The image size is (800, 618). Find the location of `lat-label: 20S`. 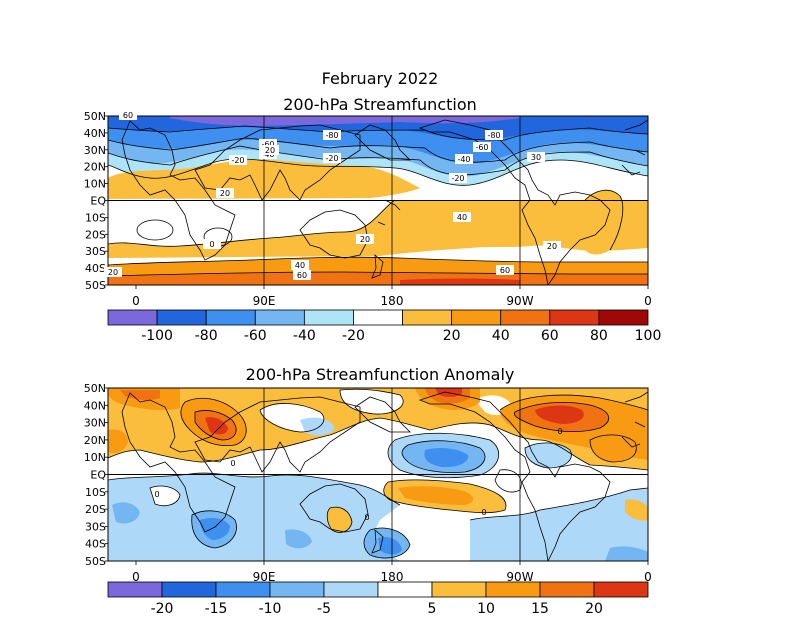

lat-label: 20S is located at coordinates (95, 234).